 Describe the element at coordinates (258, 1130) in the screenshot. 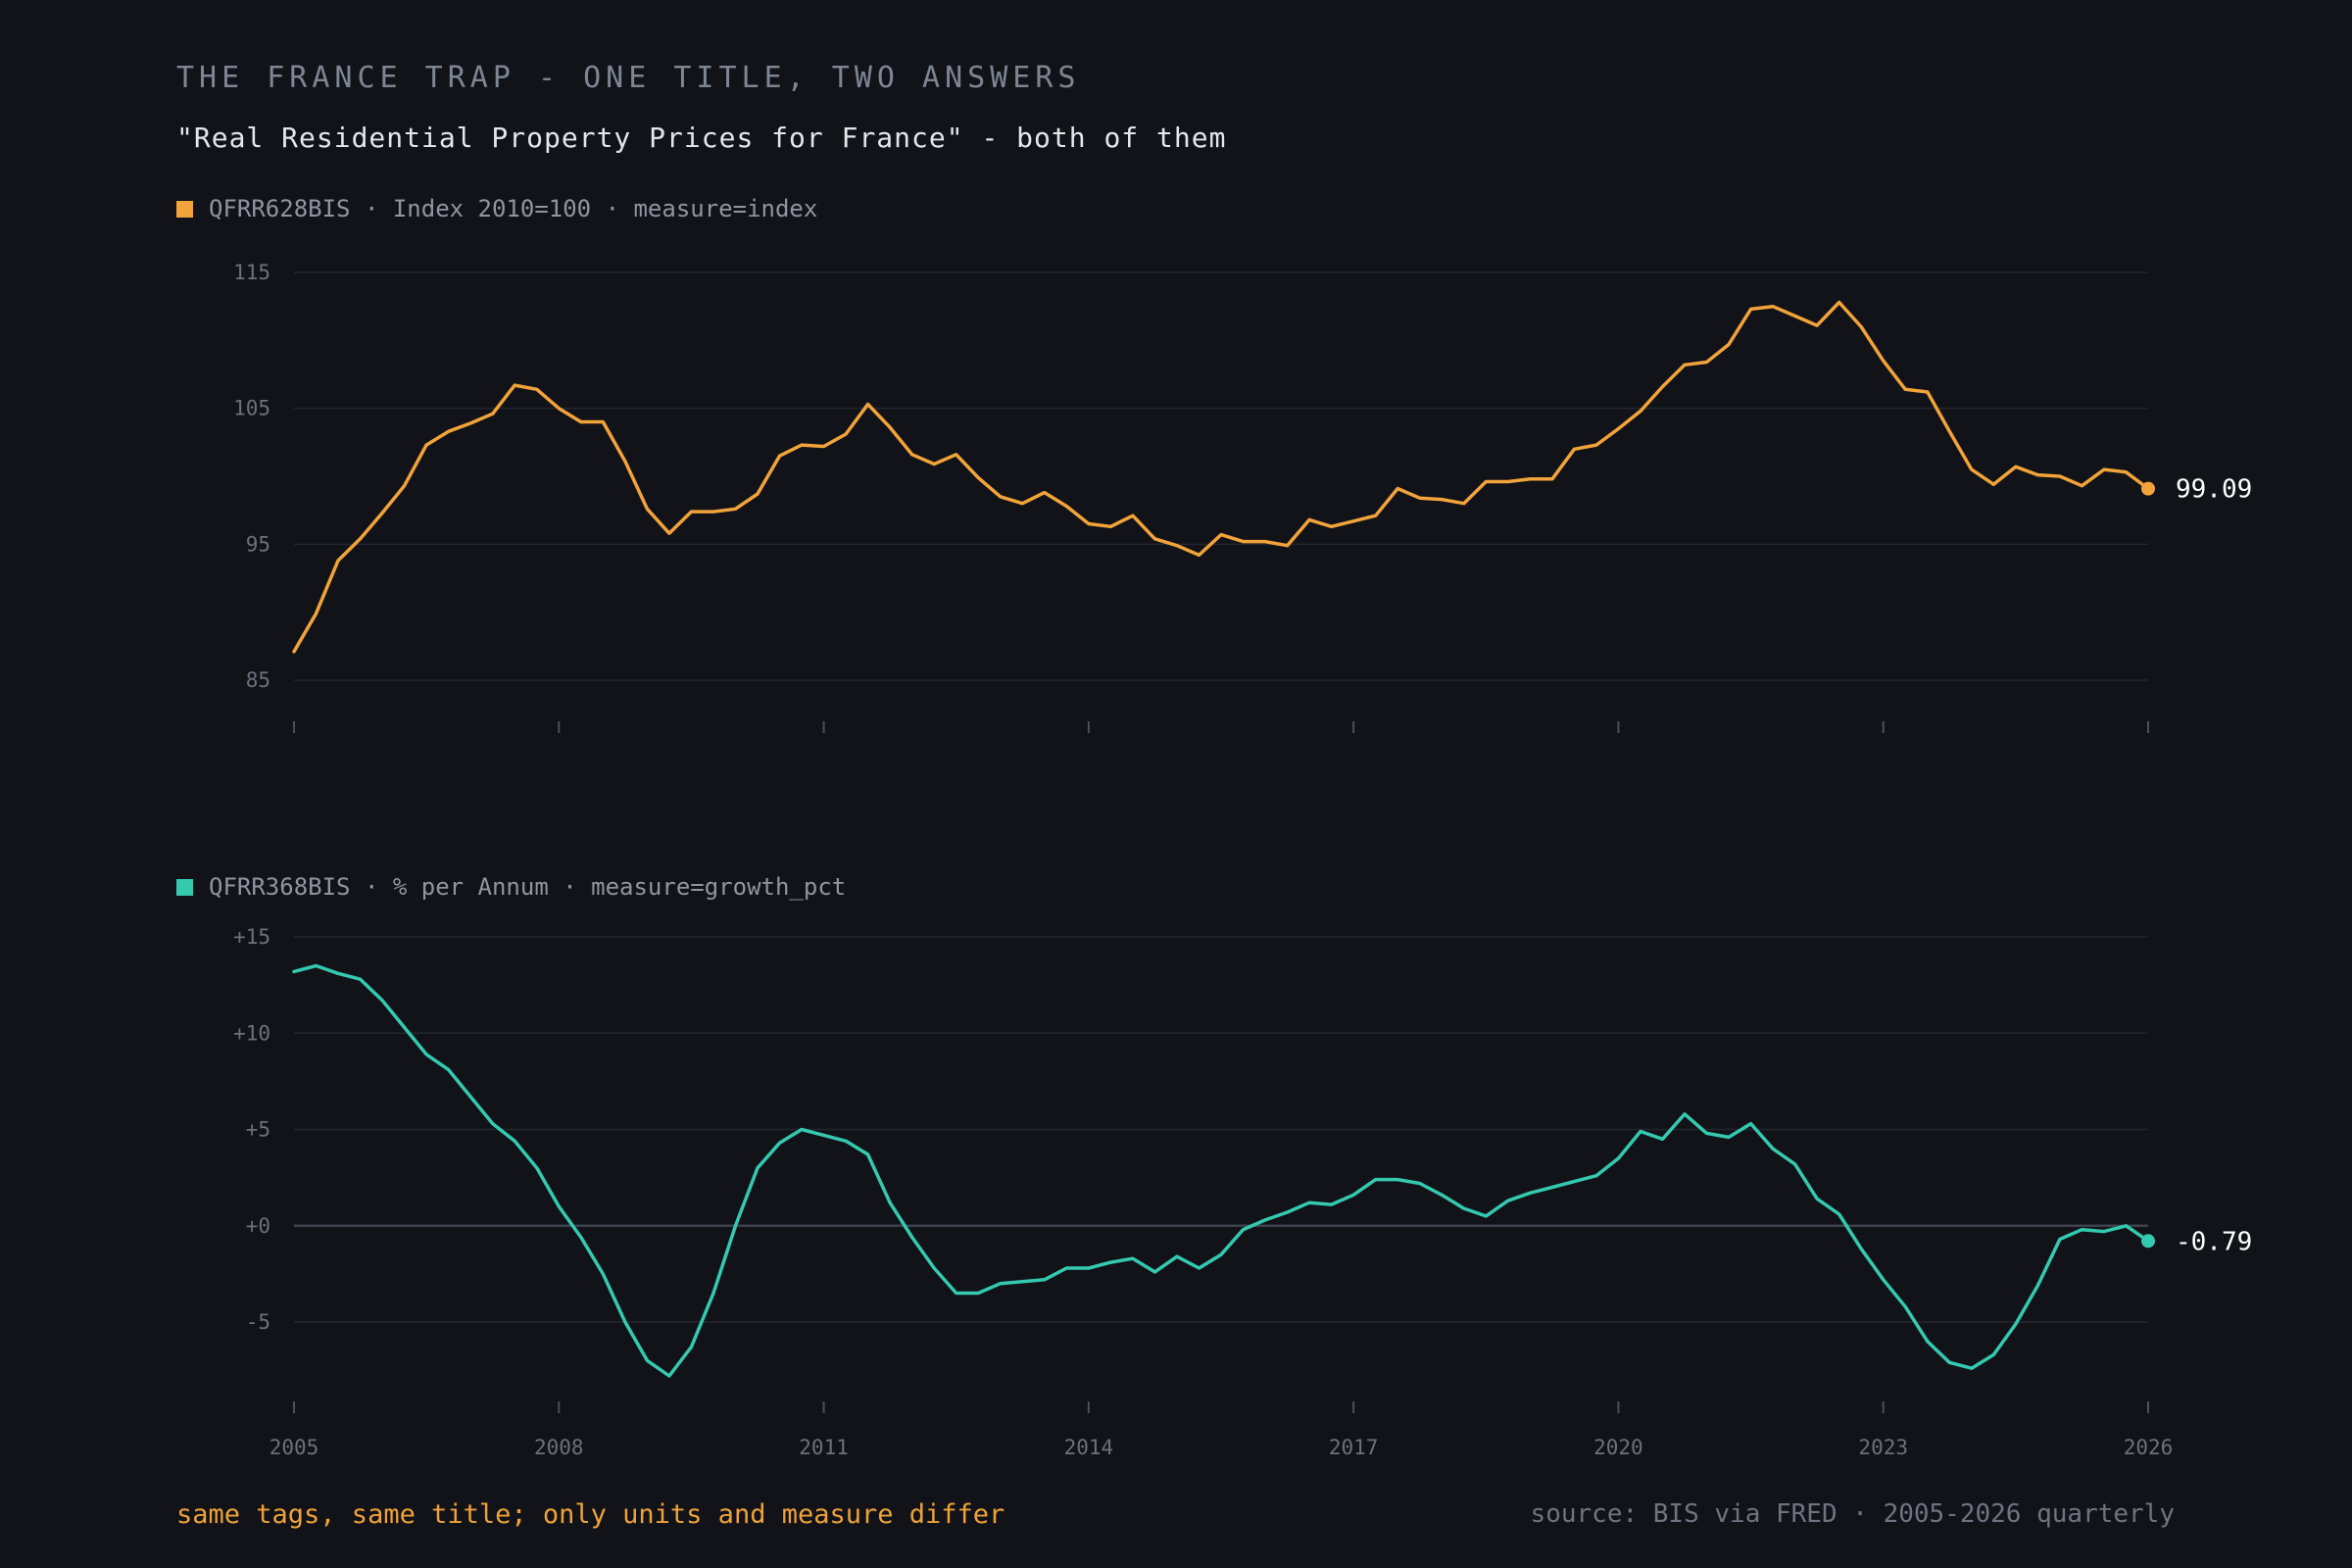

I see `y-tick-label: +5` at that location.